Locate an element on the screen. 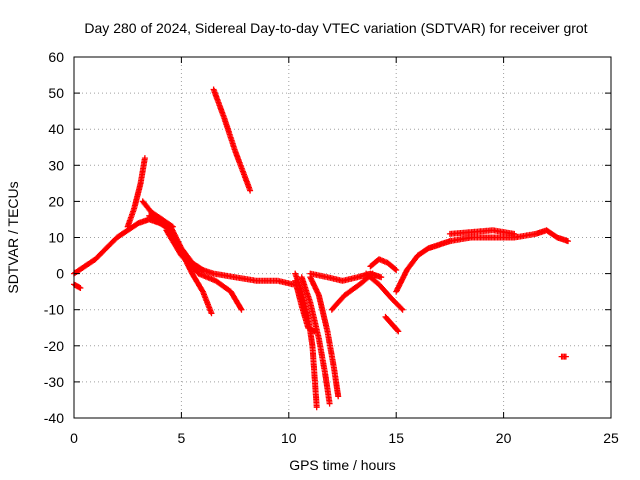 This screenshot has height=480, width=640. series-evening-upper is located at coordinates (482, 232).